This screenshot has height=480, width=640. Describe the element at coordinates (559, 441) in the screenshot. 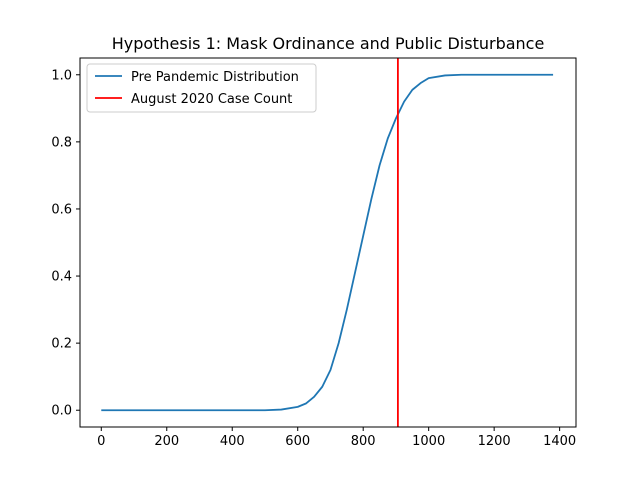

I see `x-tick-label: 1400` at that location.